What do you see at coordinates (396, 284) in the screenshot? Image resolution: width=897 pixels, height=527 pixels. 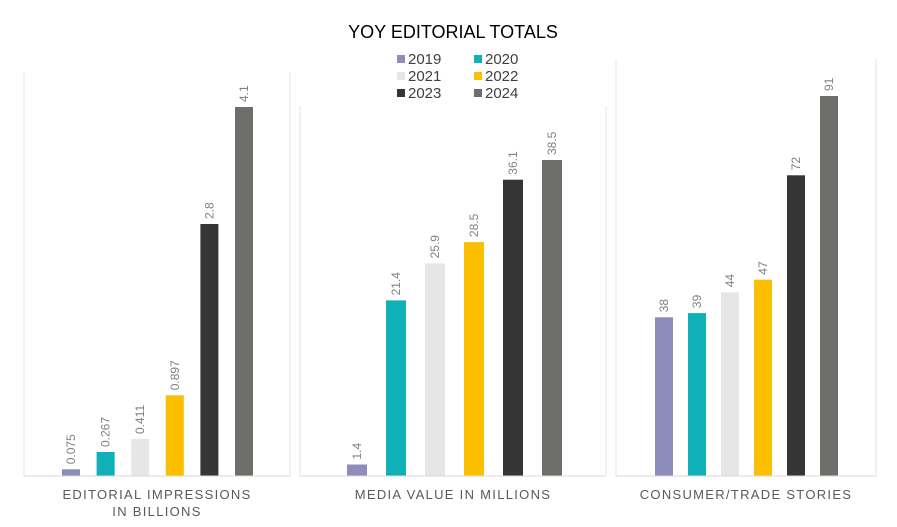 I see `data-label-2020: 21.4` at bounding box center [396, 284].